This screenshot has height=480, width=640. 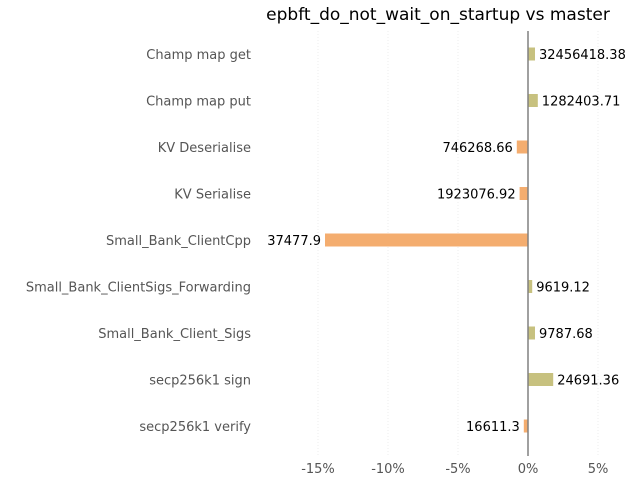 I want to click on data-label: 9619.12, so click(x=563, y=288).